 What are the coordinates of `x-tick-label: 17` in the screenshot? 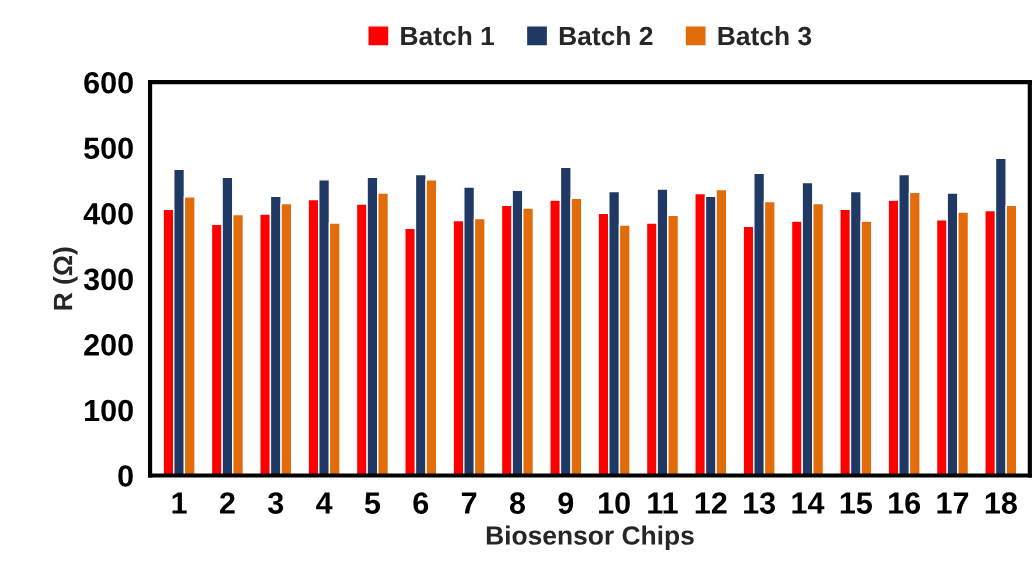 It's located at (953, 503).